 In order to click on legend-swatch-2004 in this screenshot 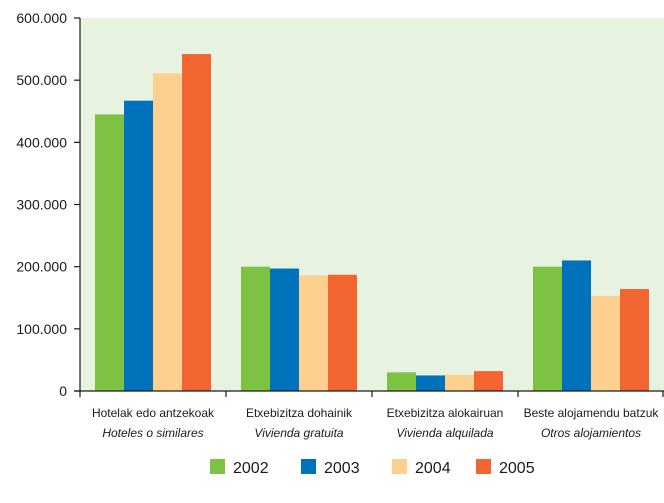, I will do `click(399, 466)`.